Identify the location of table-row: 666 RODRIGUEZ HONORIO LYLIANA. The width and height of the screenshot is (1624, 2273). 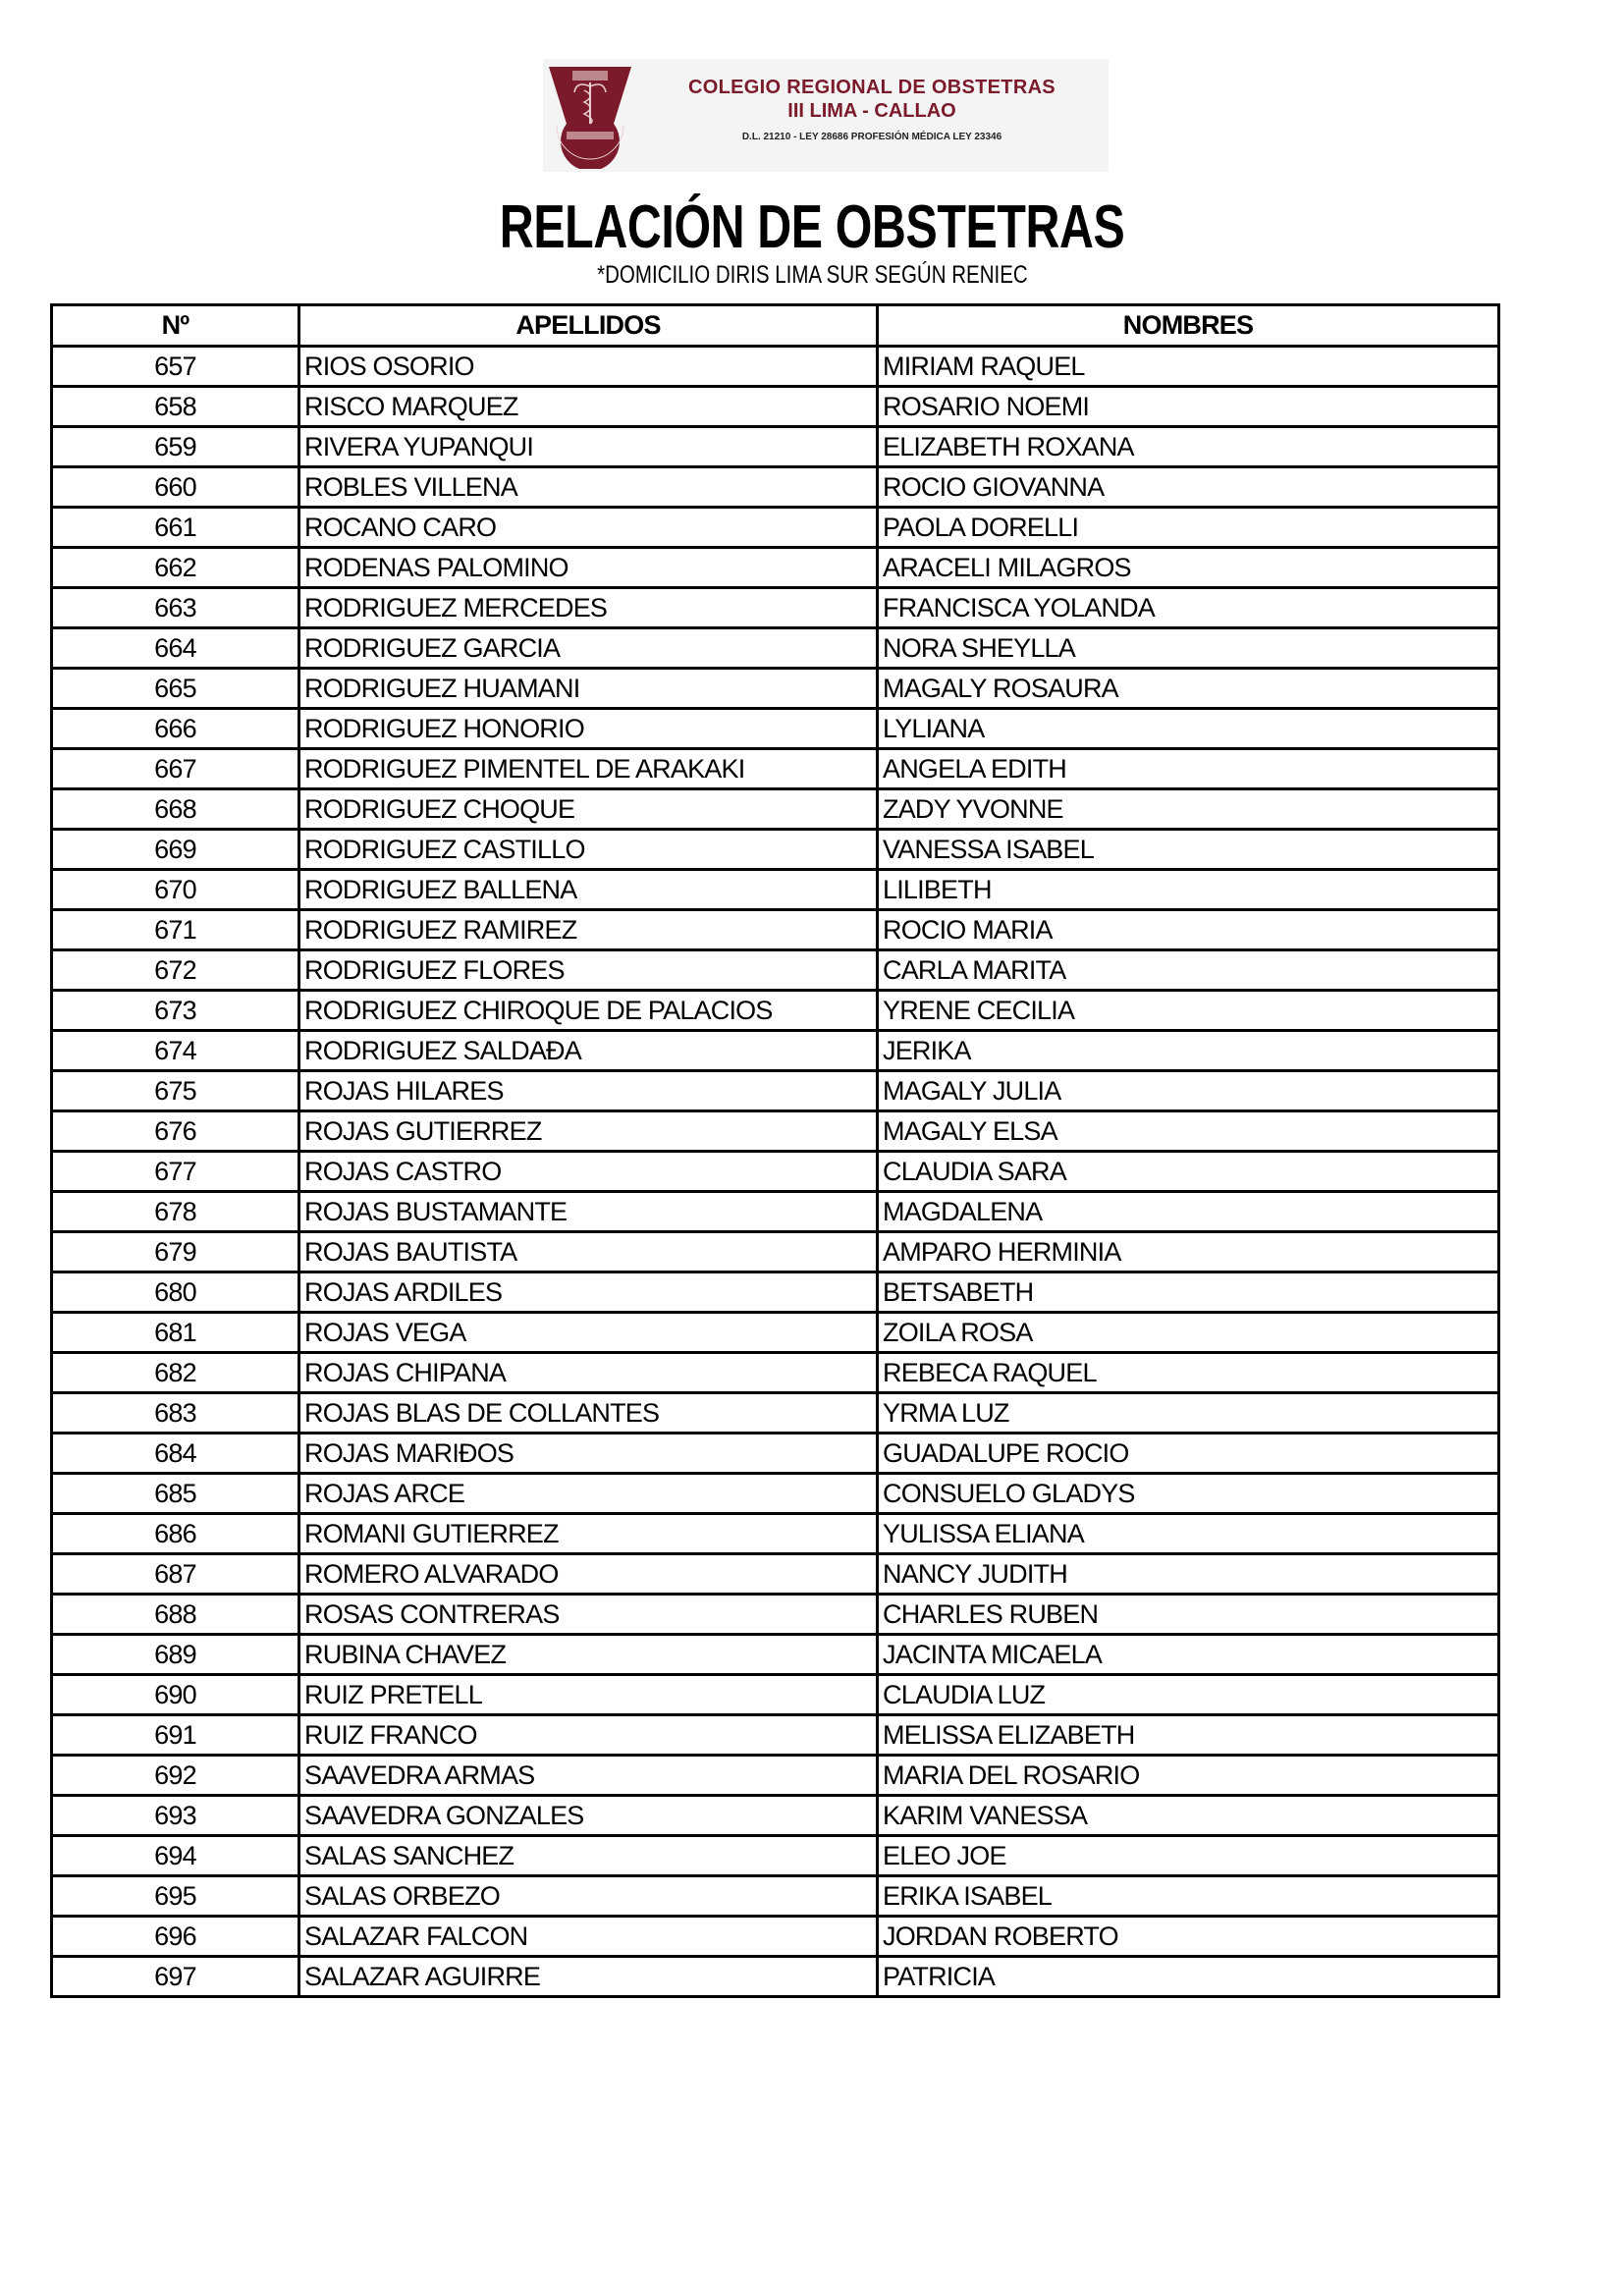
(775, 728).